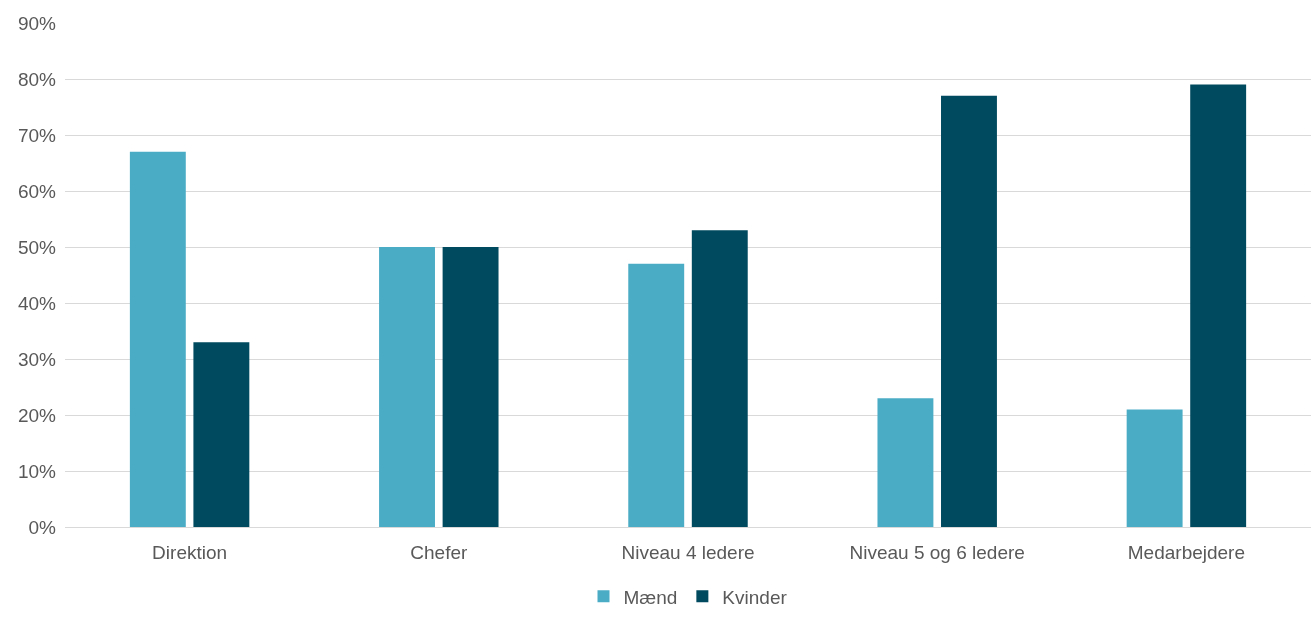 Image resolution: width=1311 pixels, height=619 pixels. Describe the element at coordinates (937, 552) in the screenshot. I see `x-tick-label: Niveau 5 og 6 ledere` at that location.